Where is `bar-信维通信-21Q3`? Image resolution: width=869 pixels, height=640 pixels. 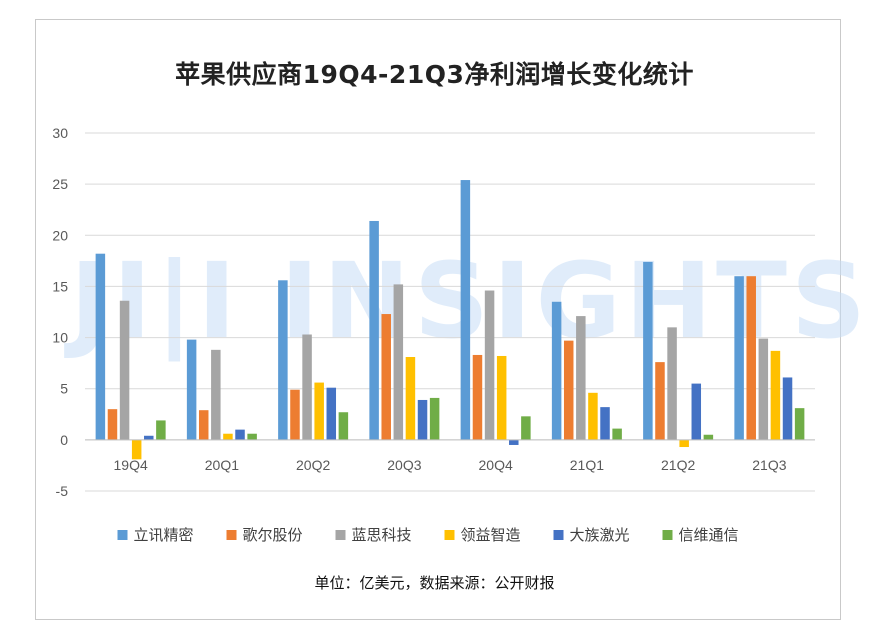
bar-信维通信-21Q3 is located at coordinates (799, 424).